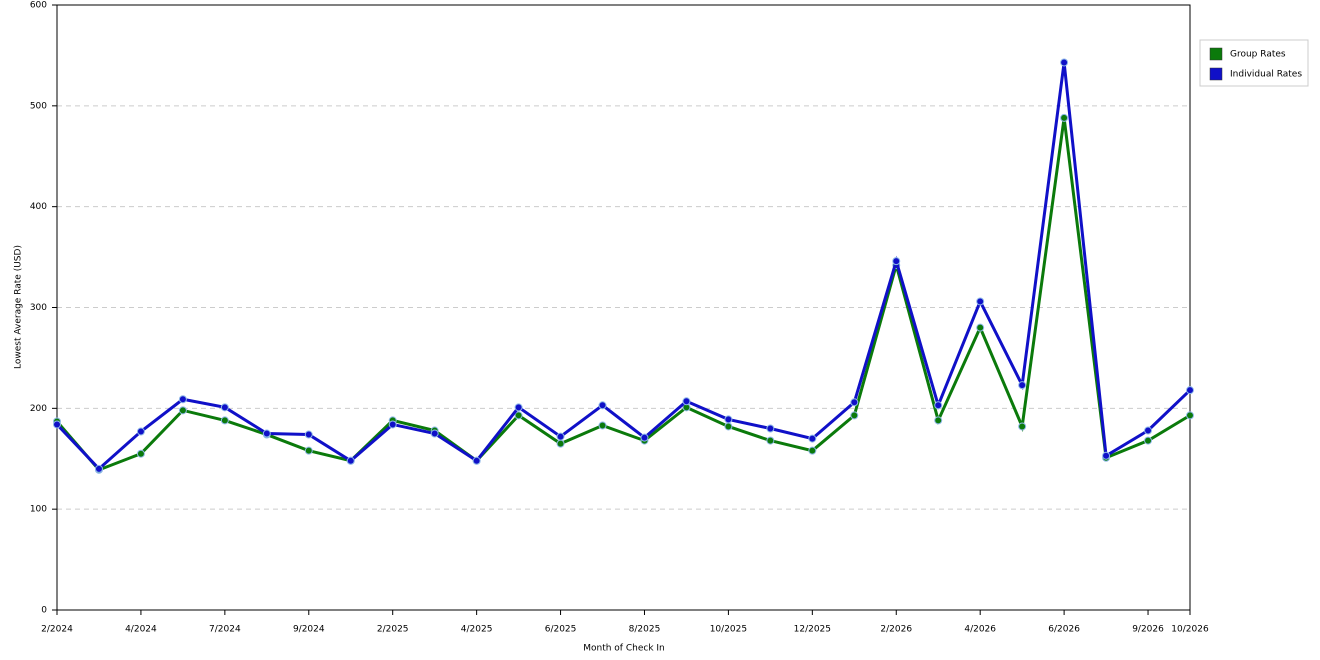  Describe the element at coordinates (477, 630) in the screenshot. I see `x-tick-label: 4/2025` at that location.